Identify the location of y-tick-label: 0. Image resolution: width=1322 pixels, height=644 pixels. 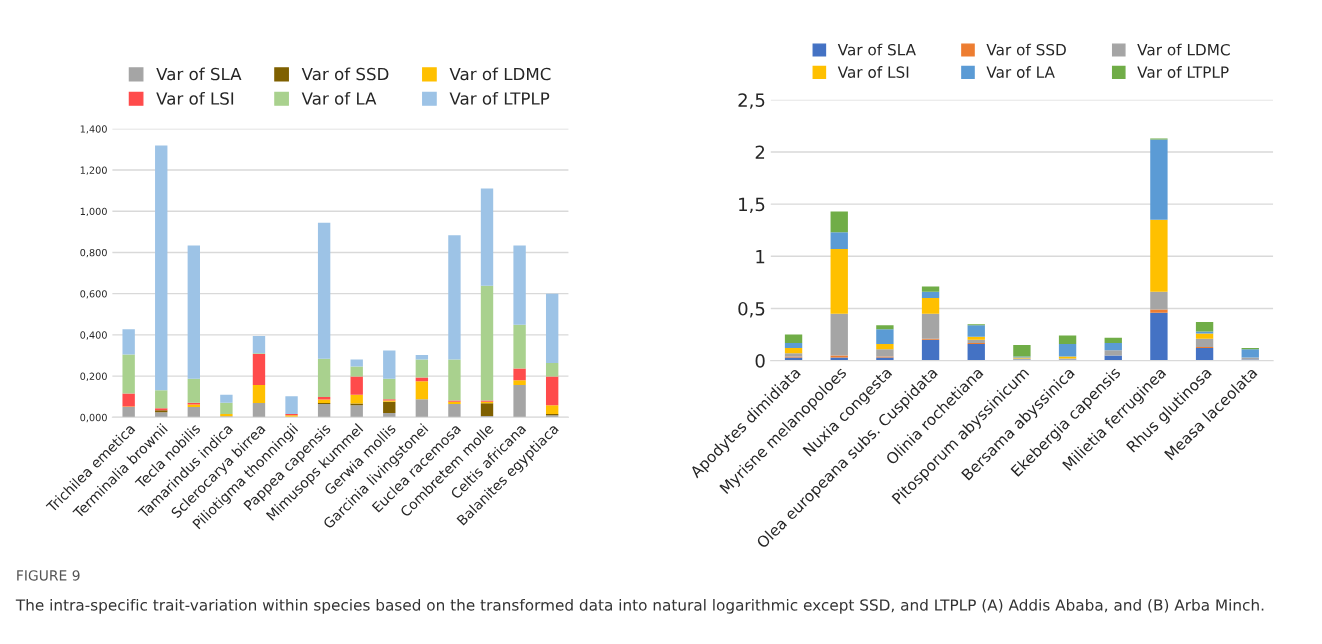
(760, 361).